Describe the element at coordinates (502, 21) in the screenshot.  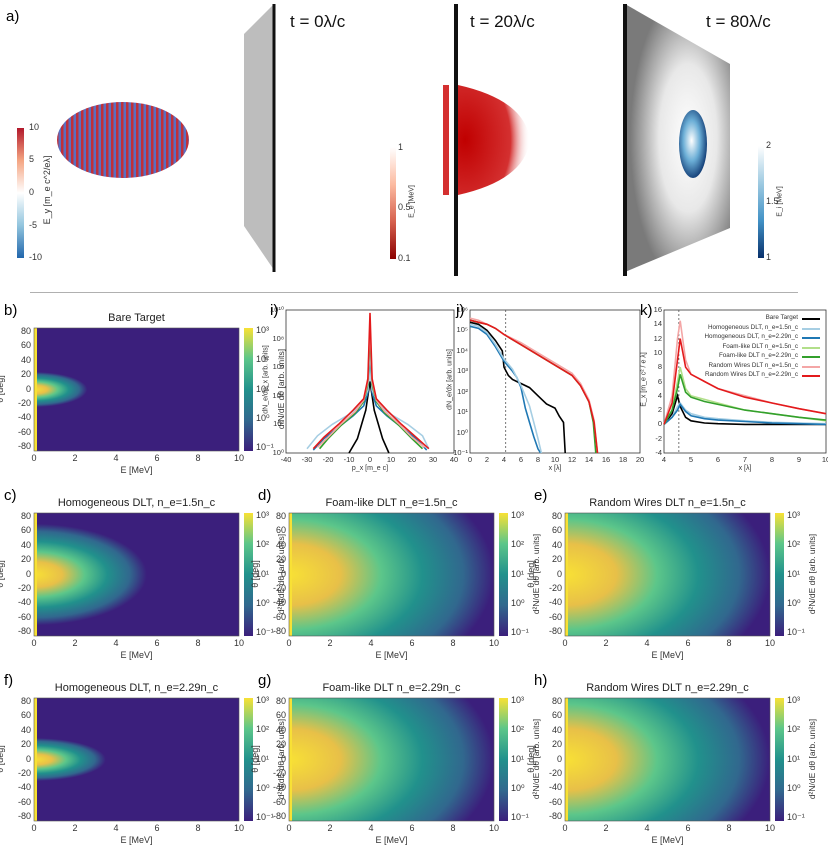
I see `time-label-20: t = 20λ/c` at that location.